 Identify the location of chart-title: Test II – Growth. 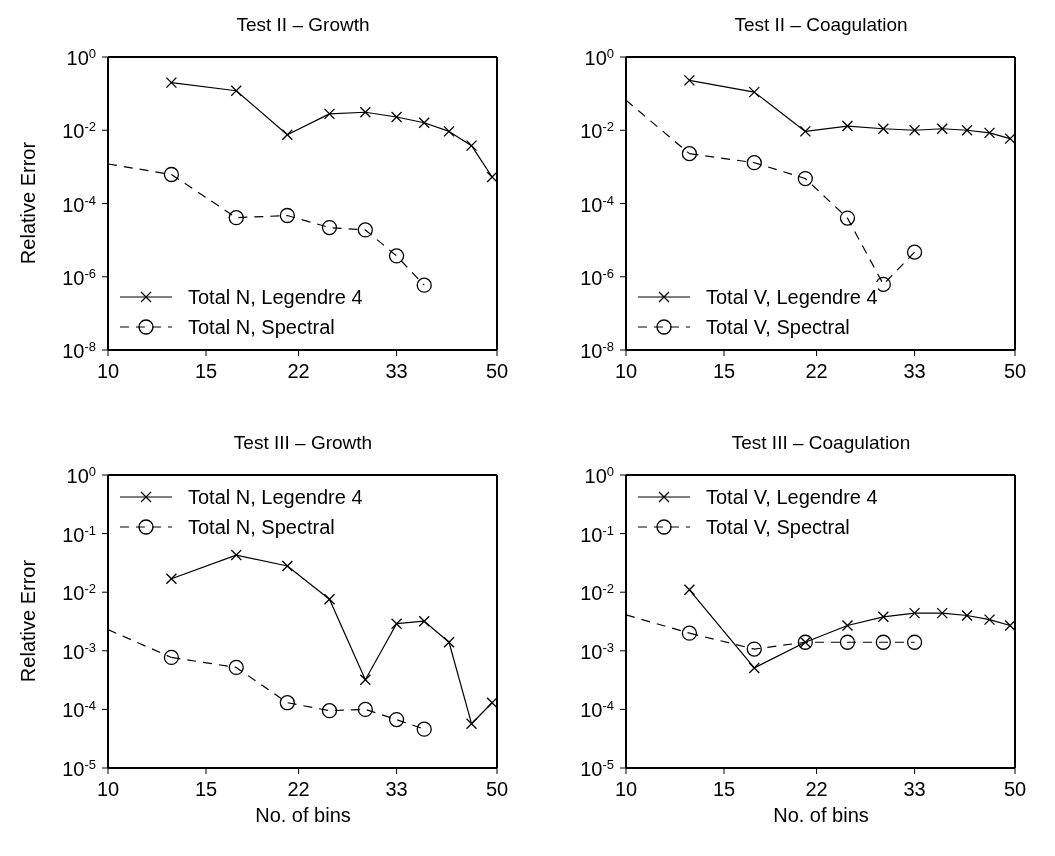
(303, 25).